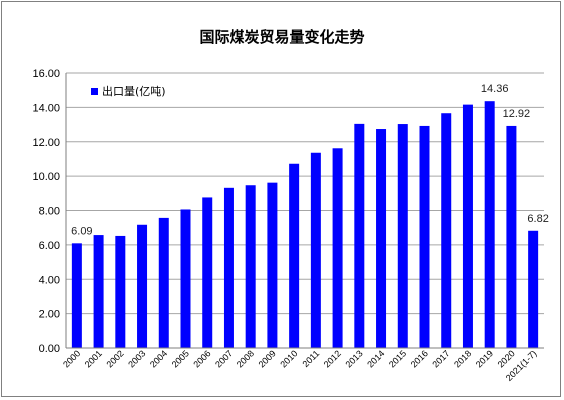 Image resolution: width=564 pixels, height=400 pixels. I want to click on y-axis: 0.00 2.00 4.00 6.00 8.00 10.00 12.00 14.00 16.00, so click(49, 211).